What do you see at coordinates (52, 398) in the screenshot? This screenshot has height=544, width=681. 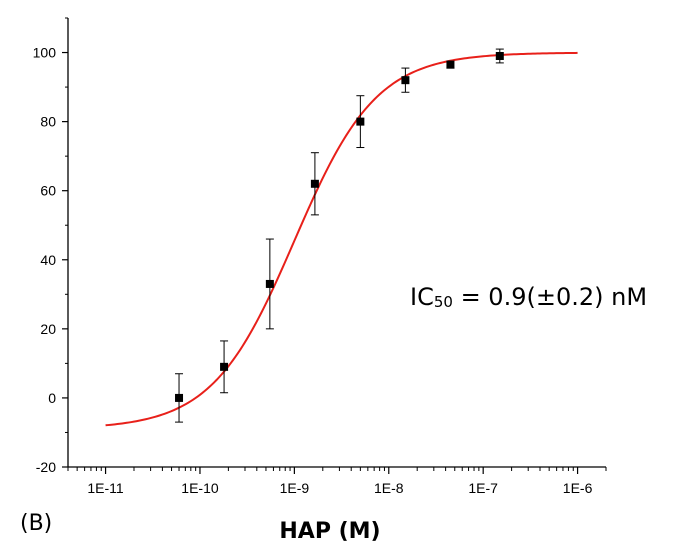 I see `y-tick-label: 0` at bounding box center [52, 398].